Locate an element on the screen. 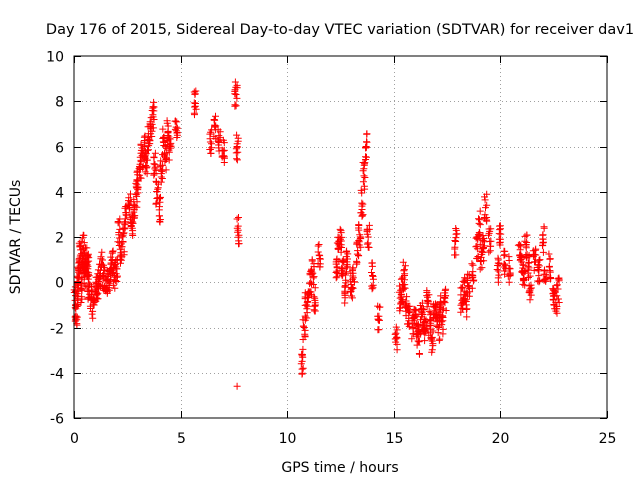 The image size is (640, 480). y-tick-label: 10 is located at coordinates (55, 58).